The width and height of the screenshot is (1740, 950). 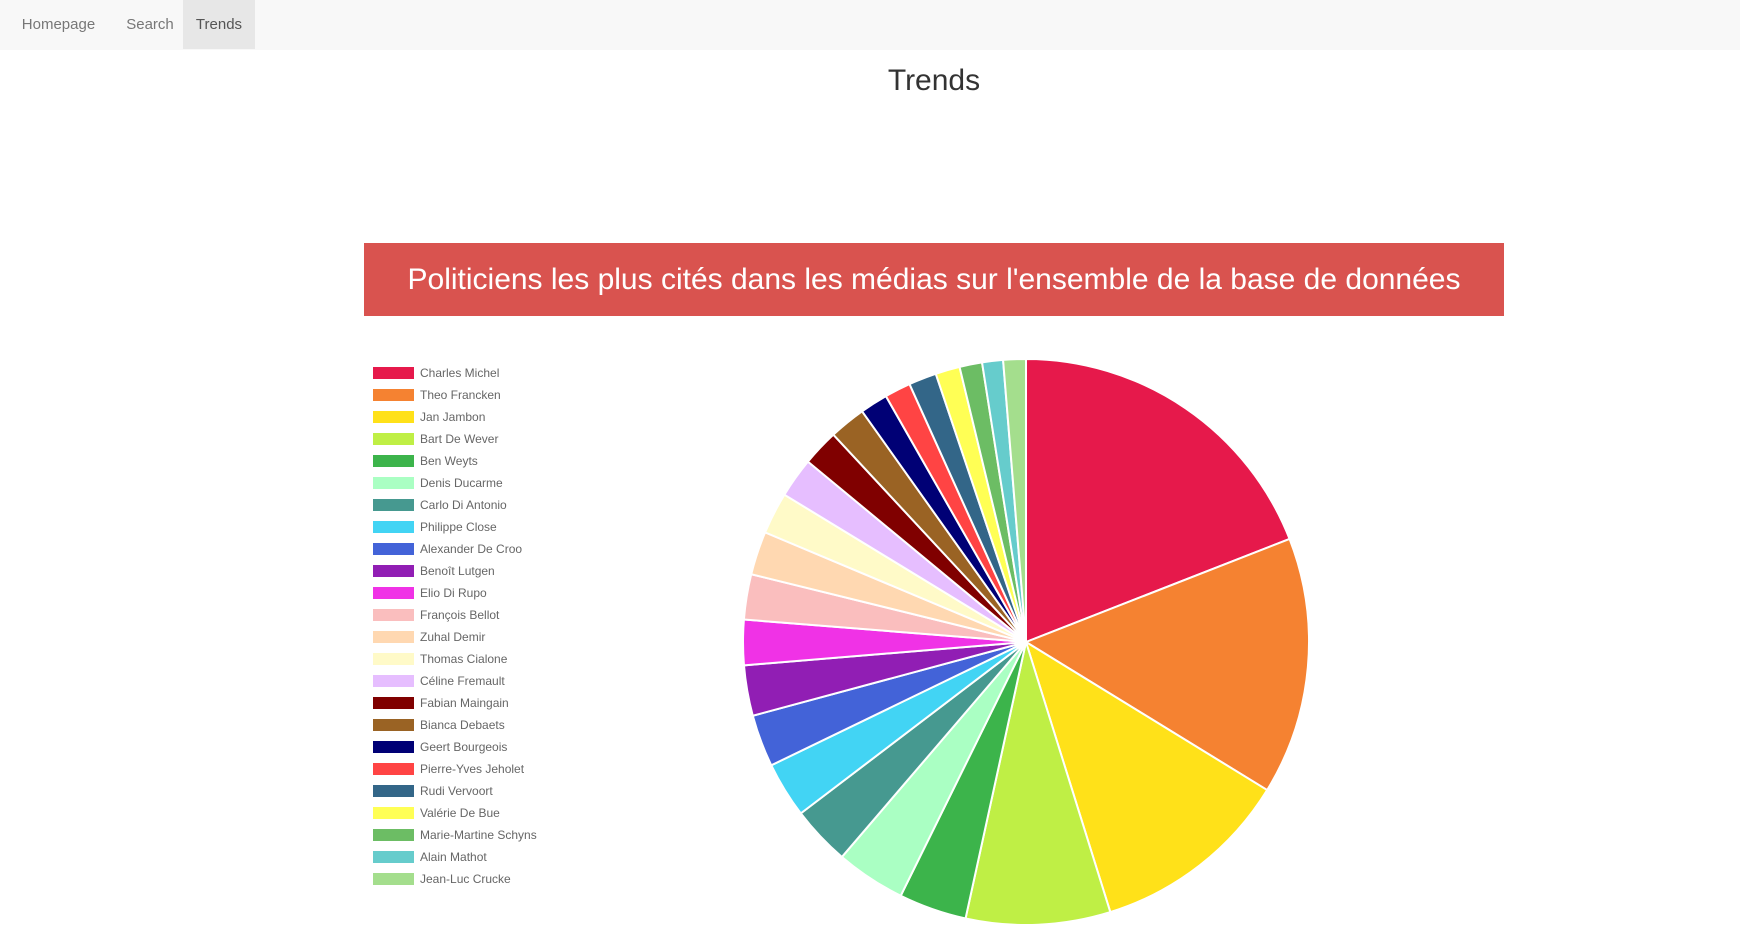 What do you see at coordinates (58, 24) in the screenshot?
I see `nav-homepage: Homepage` at bounding box center [58, 24].